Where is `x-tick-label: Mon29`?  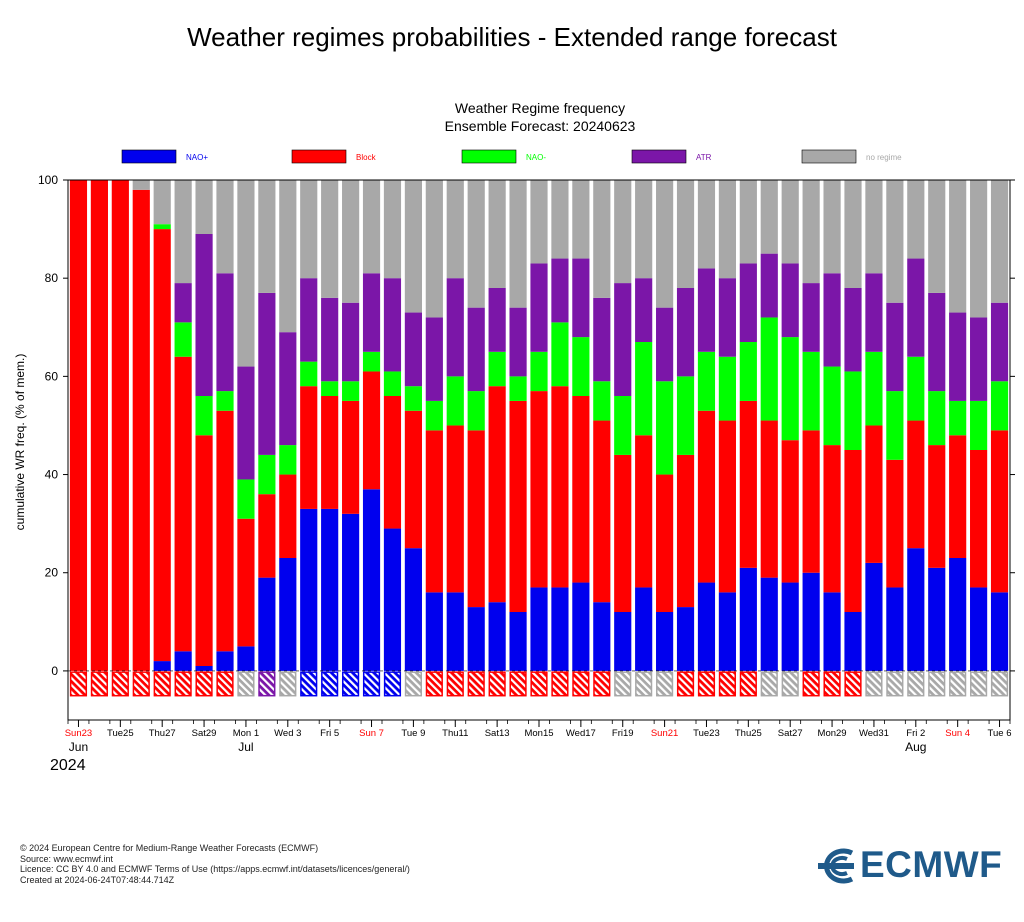 x-tick-label: Mon29 is located at coordinates (832, 733).